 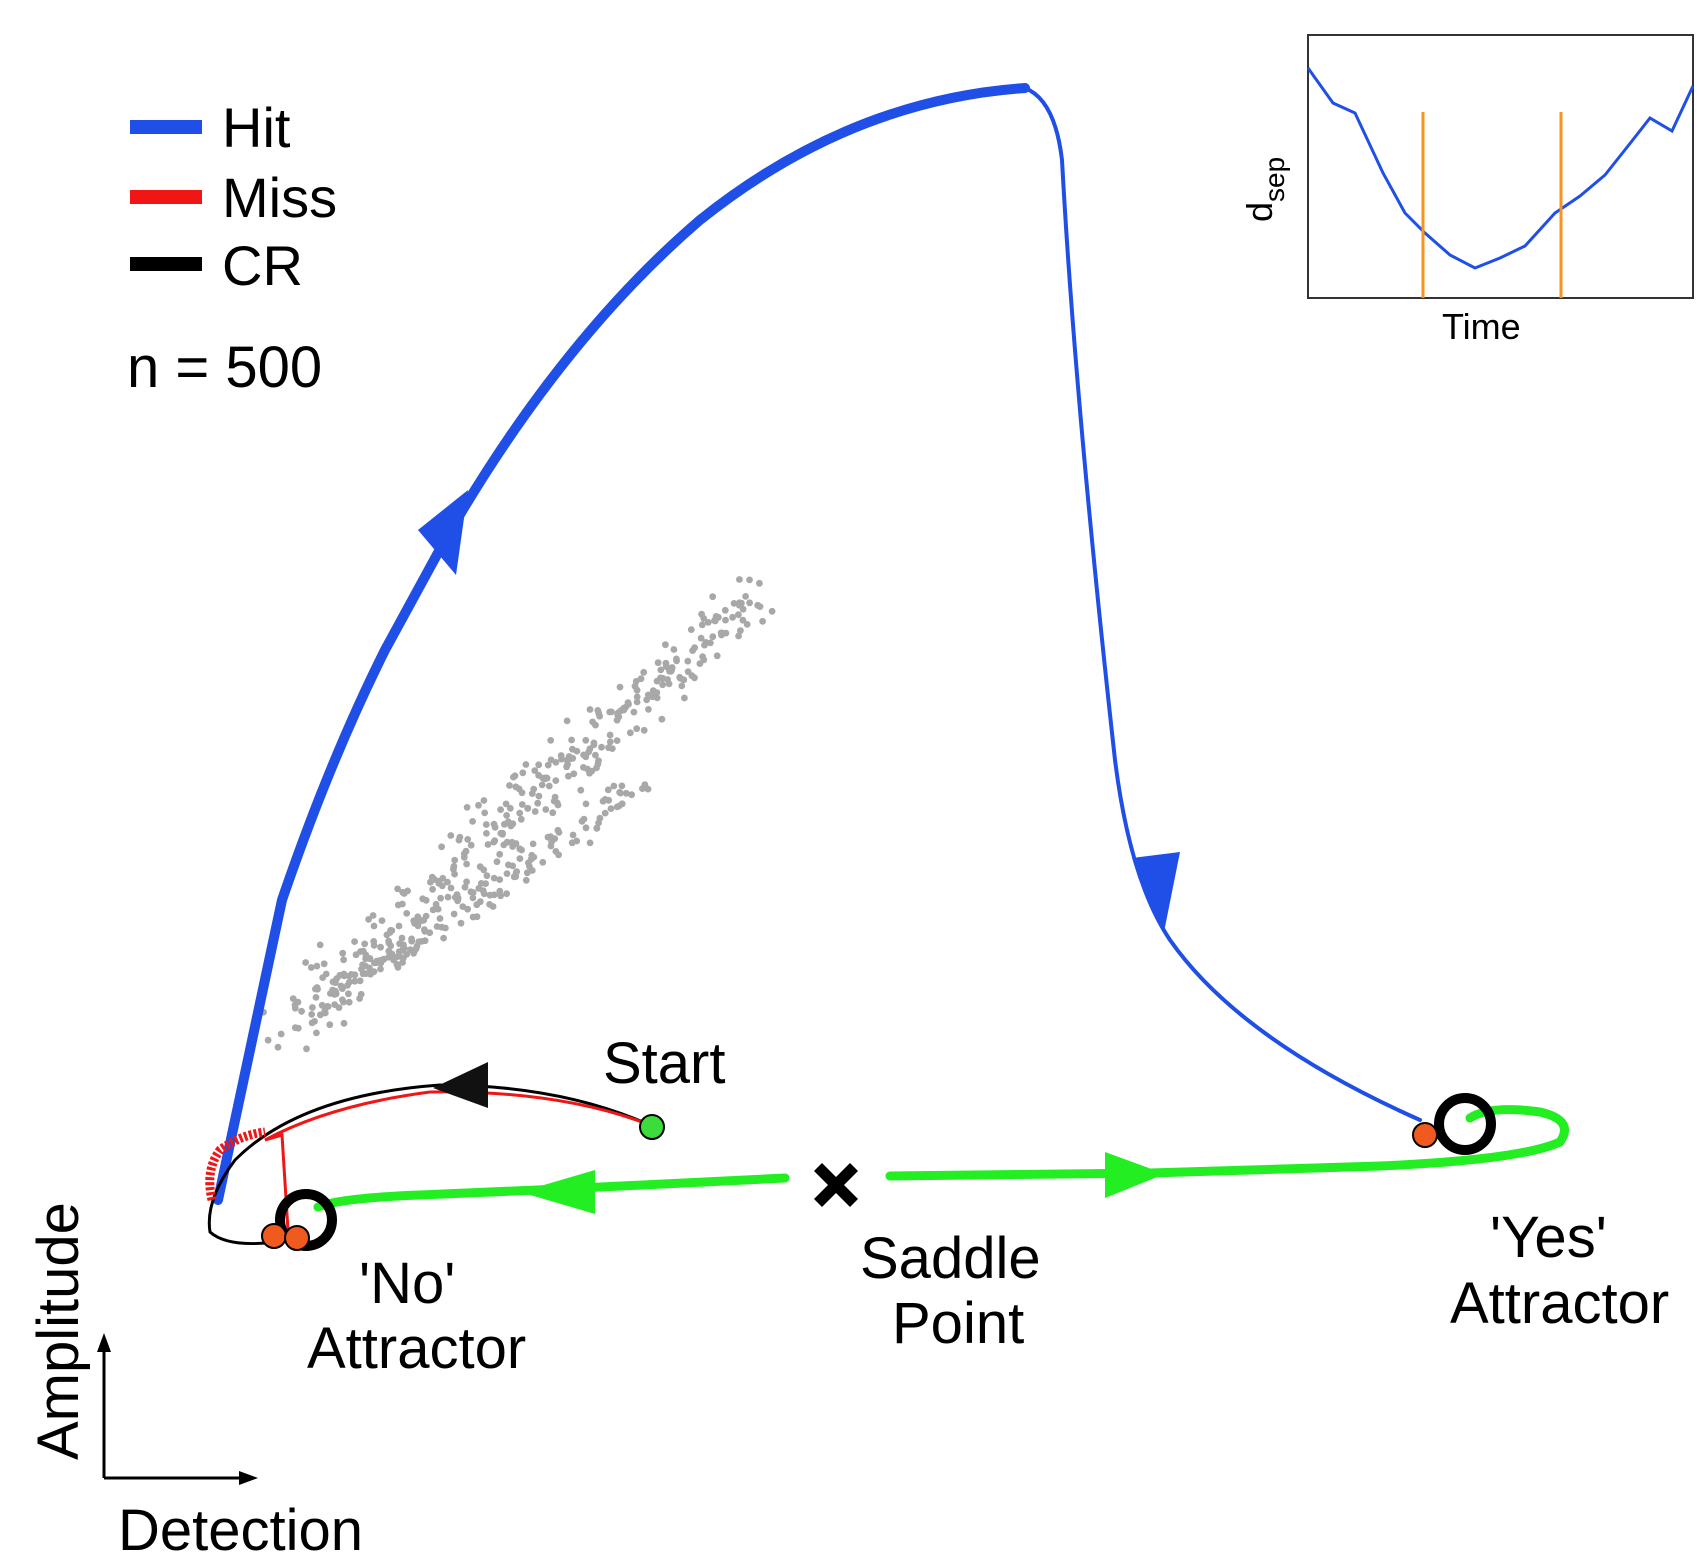 I want to click on saddle-label-line2: Point, so click(x=958, y=1323).